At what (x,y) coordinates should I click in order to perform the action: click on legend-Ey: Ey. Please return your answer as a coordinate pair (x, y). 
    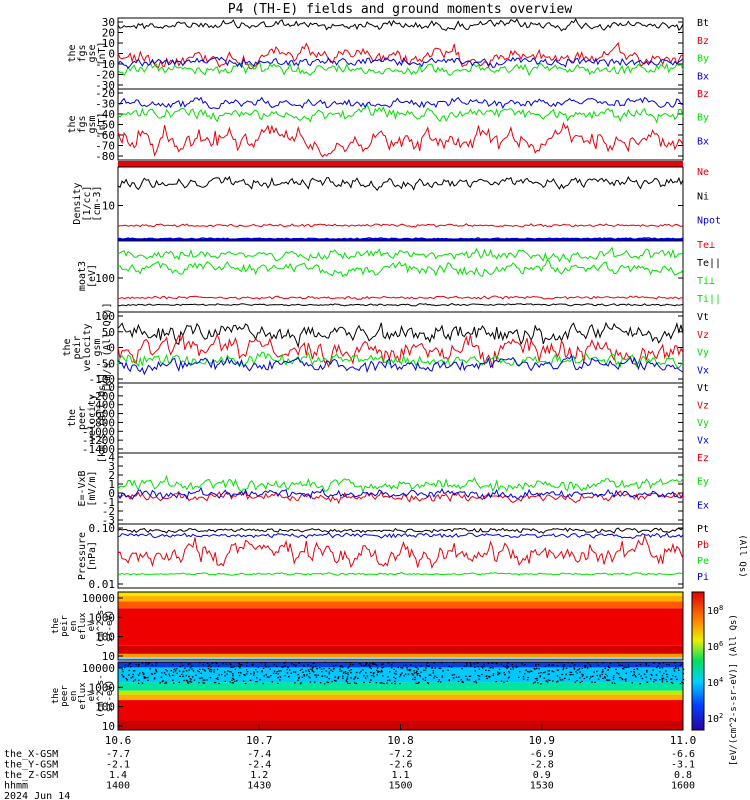
    Looking at the image, I should click on (703, 482).